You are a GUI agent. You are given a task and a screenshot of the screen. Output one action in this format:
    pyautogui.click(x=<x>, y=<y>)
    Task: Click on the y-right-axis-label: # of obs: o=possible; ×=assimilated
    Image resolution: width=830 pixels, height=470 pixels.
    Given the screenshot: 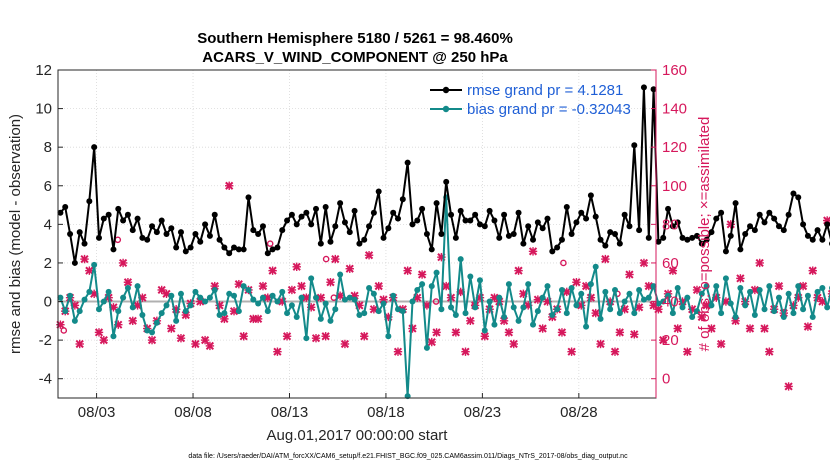 What is the action you would take?
    pyautogui.click(x=704, y=234)
    